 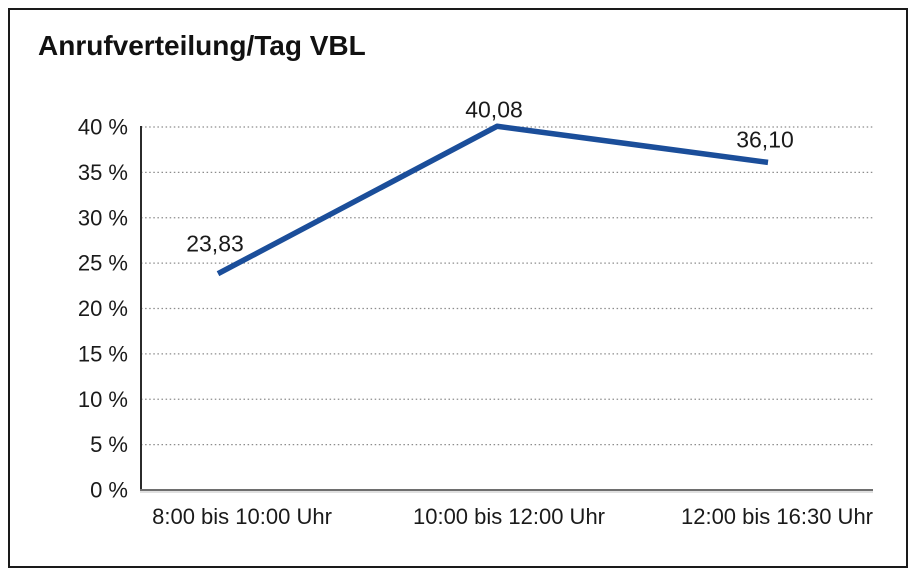 I want to click on y-tick-label: 5 %, so click(x=109, y=444).